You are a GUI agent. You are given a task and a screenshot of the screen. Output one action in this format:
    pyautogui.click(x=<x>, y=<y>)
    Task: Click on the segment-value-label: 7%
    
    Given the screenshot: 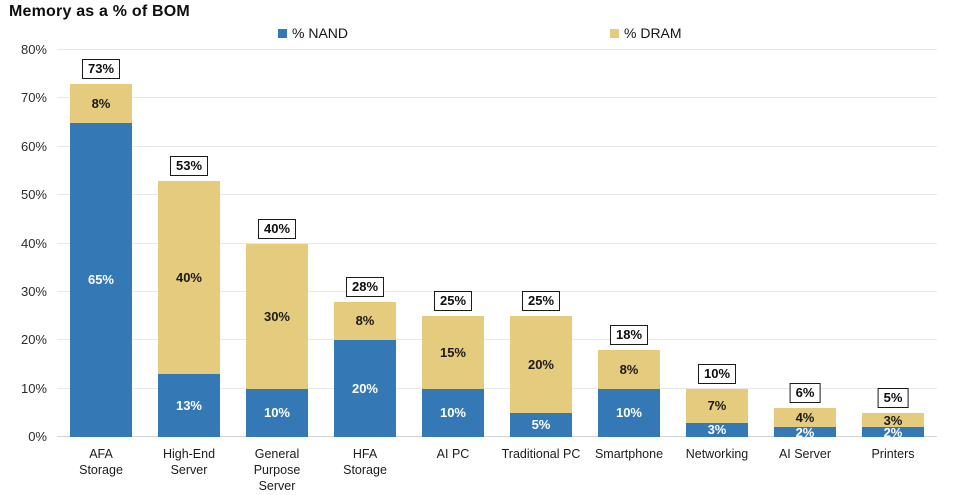 What is the action you would take?
    pyautogui.click(x=717, y=406)
    